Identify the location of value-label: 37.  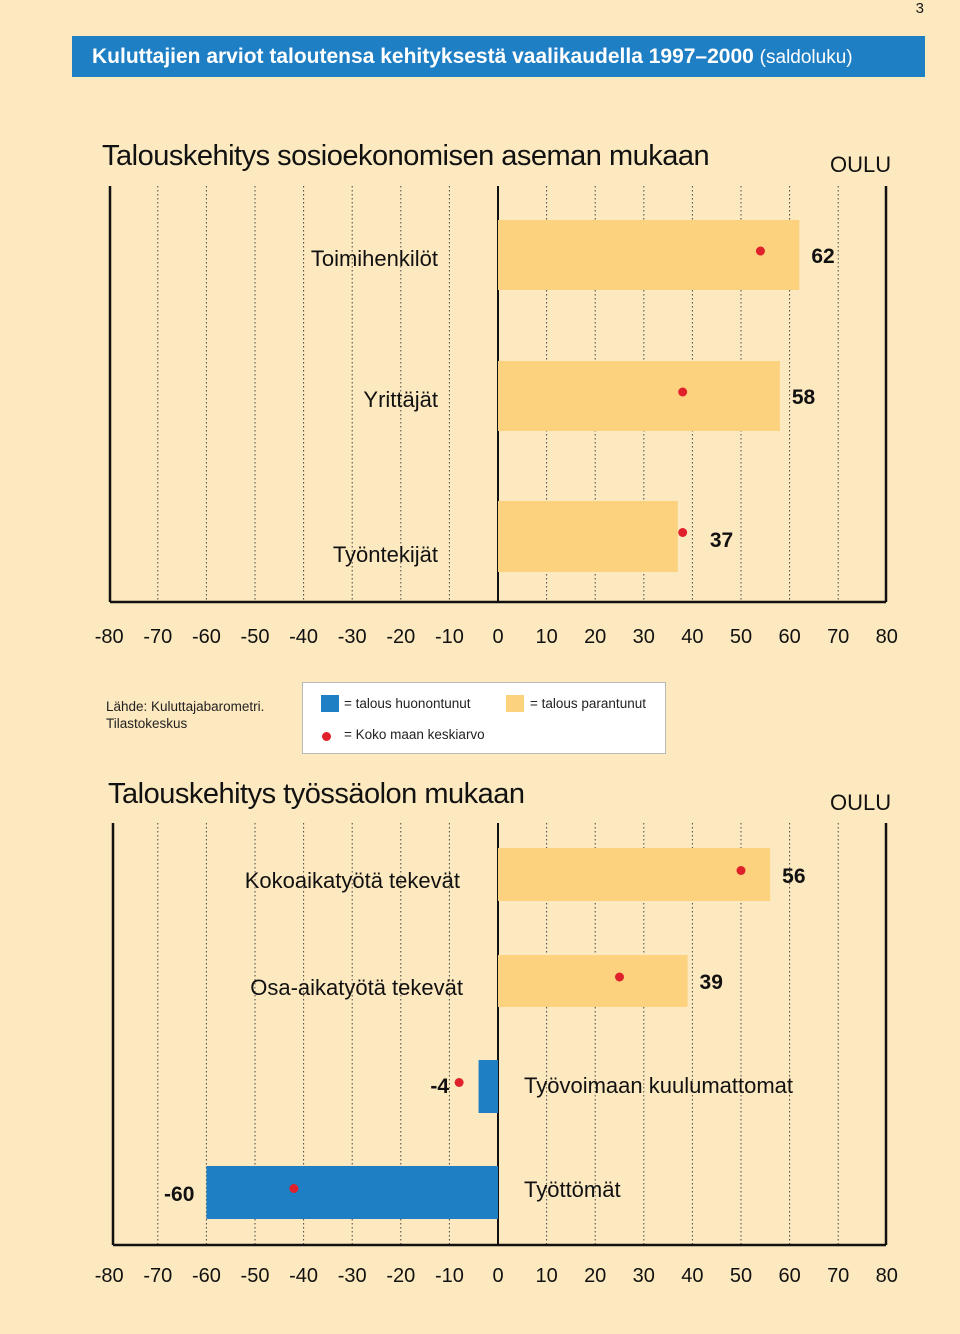
(721, 540).